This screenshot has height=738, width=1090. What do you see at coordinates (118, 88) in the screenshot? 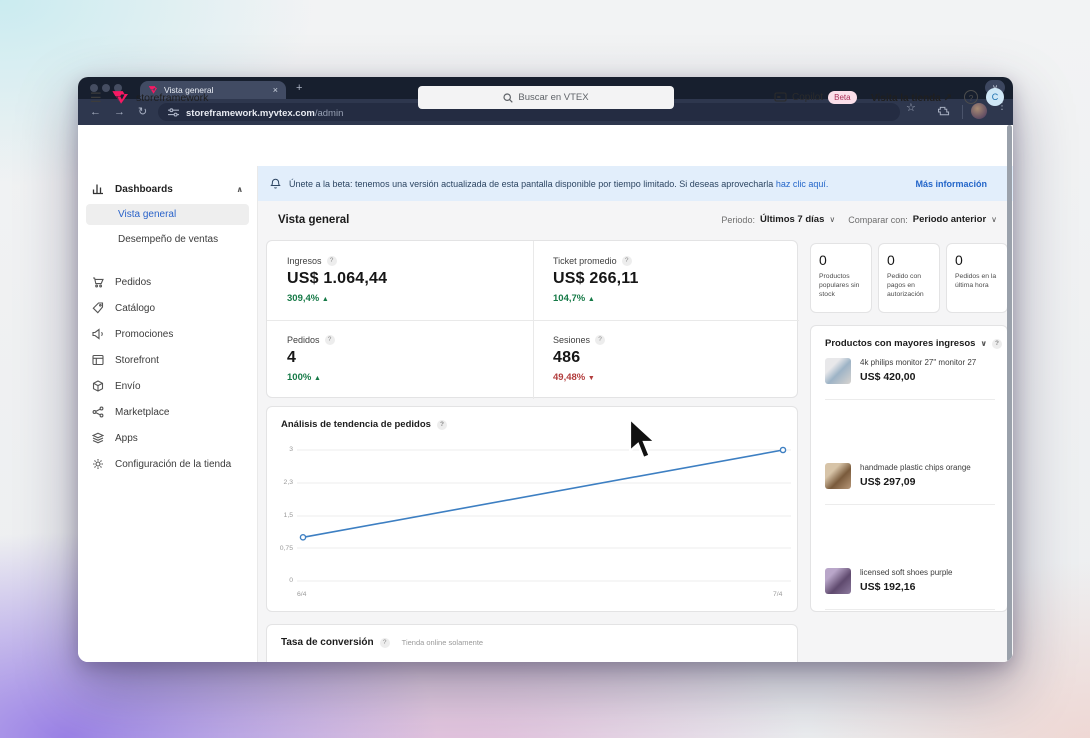
I see `traffic-light-zoom` at bounding box center [118, 88].